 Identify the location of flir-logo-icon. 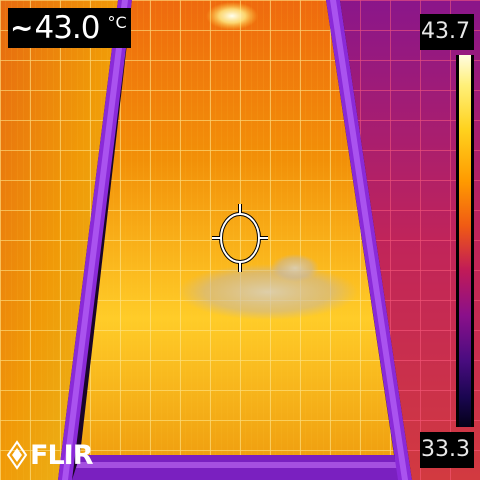
(17, 455).